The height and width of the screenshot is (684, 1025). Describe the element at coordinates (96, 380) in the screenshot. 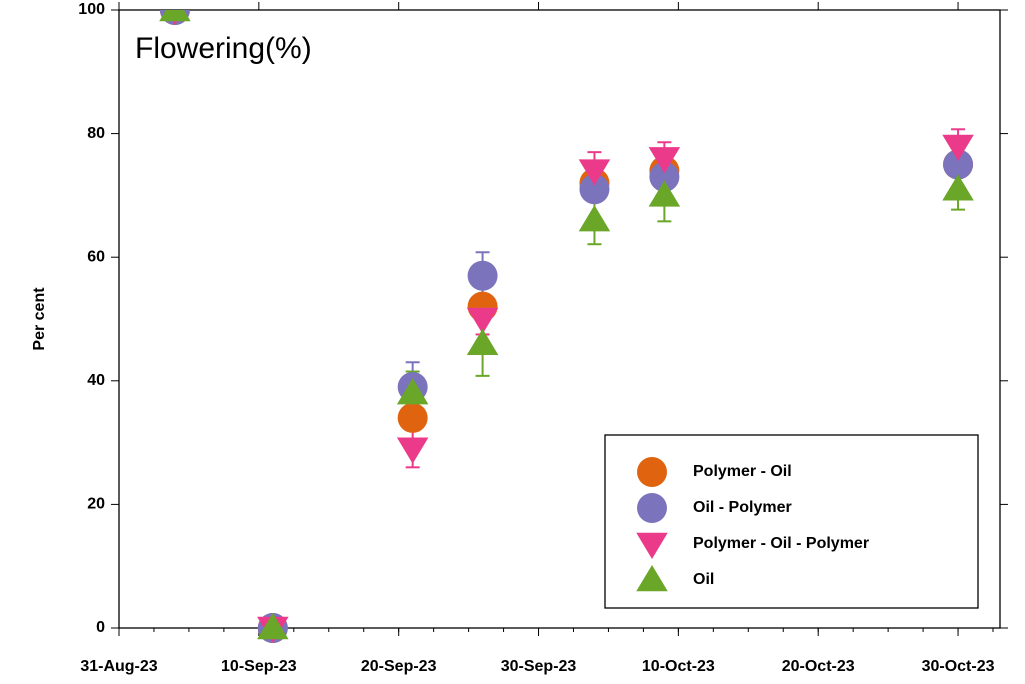

I see `y-tick-label: 40` at that location.